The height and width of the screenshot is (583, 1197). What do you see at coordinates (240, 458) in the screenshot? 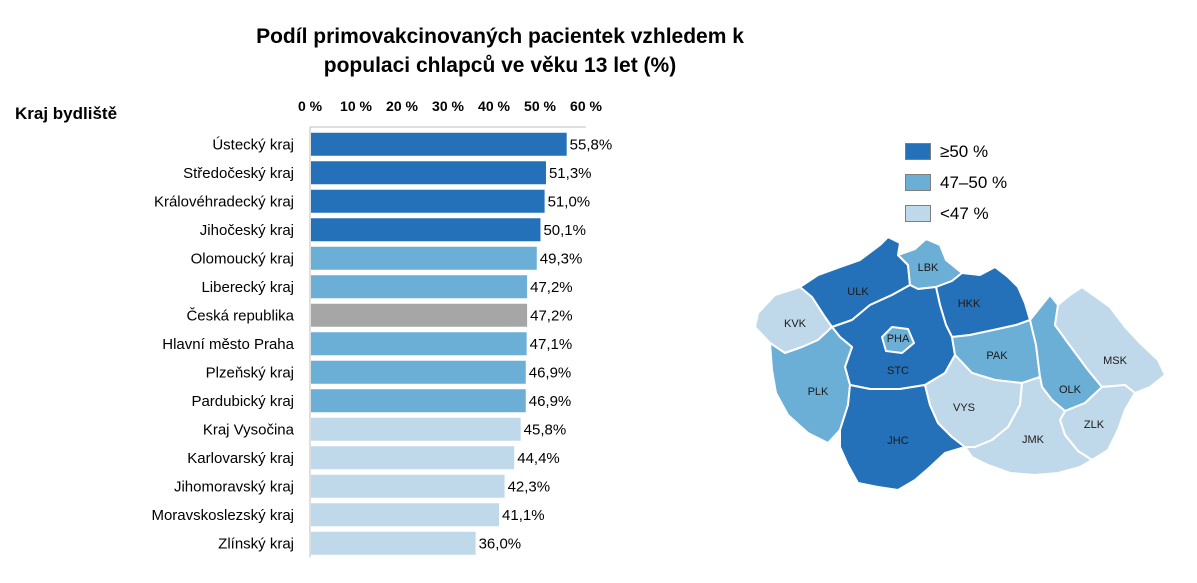
I see `category-label: Karlovarský kraj` at bounding box center [240, 458].